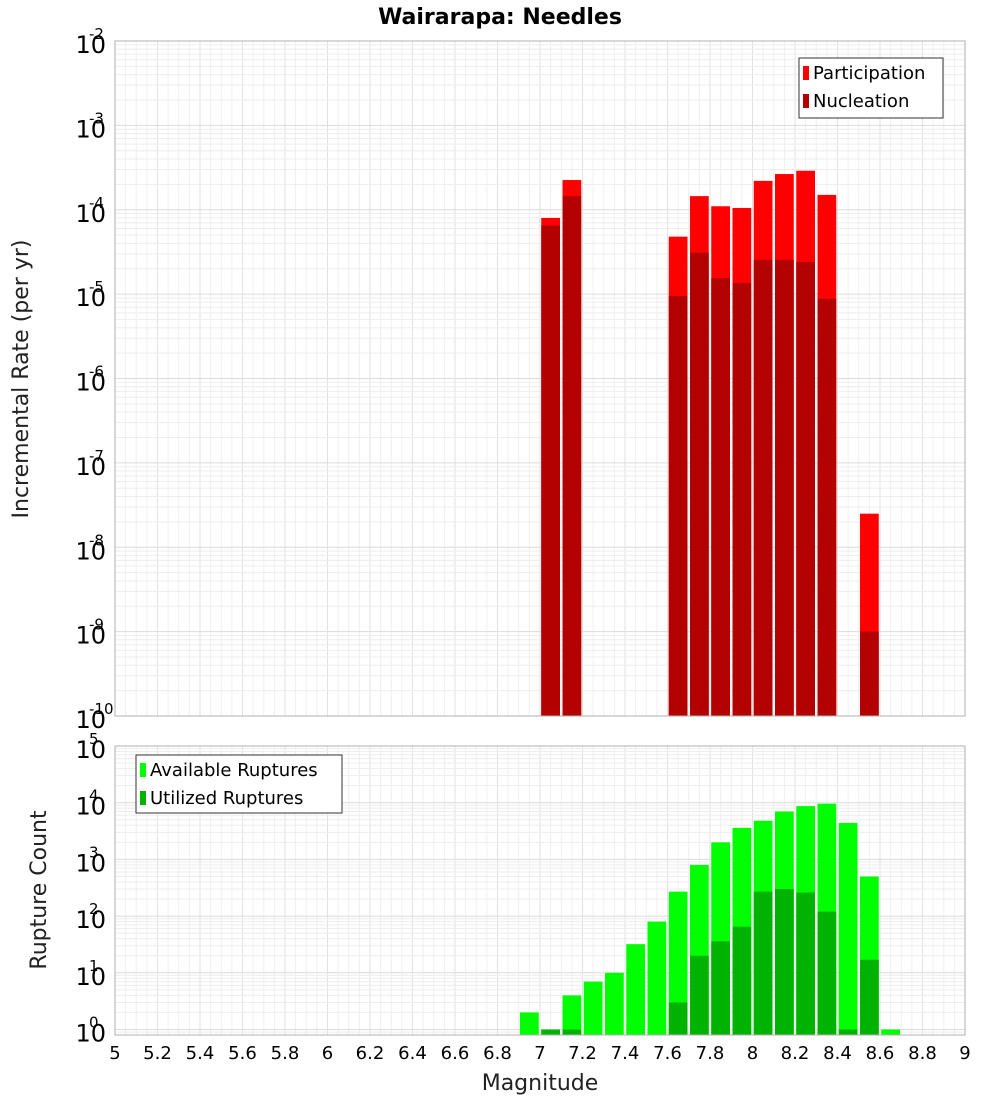 The height and width of the screenshot is (1100, 1000). I want to click on y-tick-exponent: -2, so click(96, 34).